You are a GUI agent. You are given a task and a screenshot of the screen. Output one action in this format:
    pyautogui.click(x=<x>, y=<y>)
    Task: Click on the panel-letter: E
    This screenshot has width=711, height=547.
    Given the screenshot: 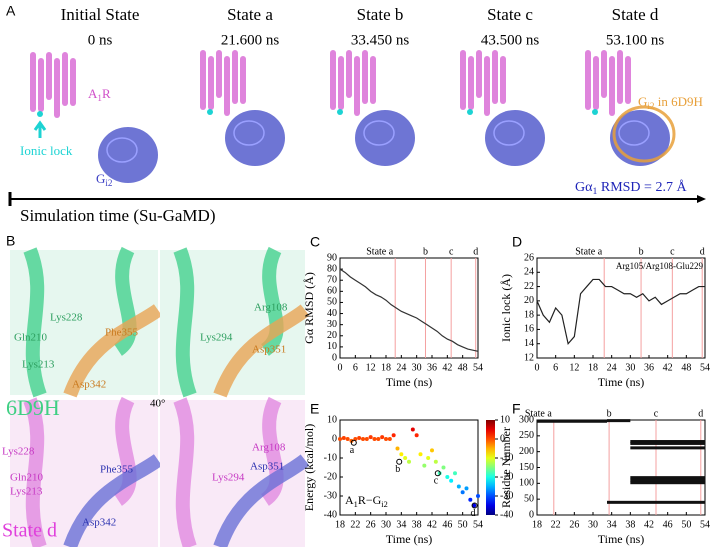 What is the action you would take?
    pyautogui.click(x=314, y=409)
    